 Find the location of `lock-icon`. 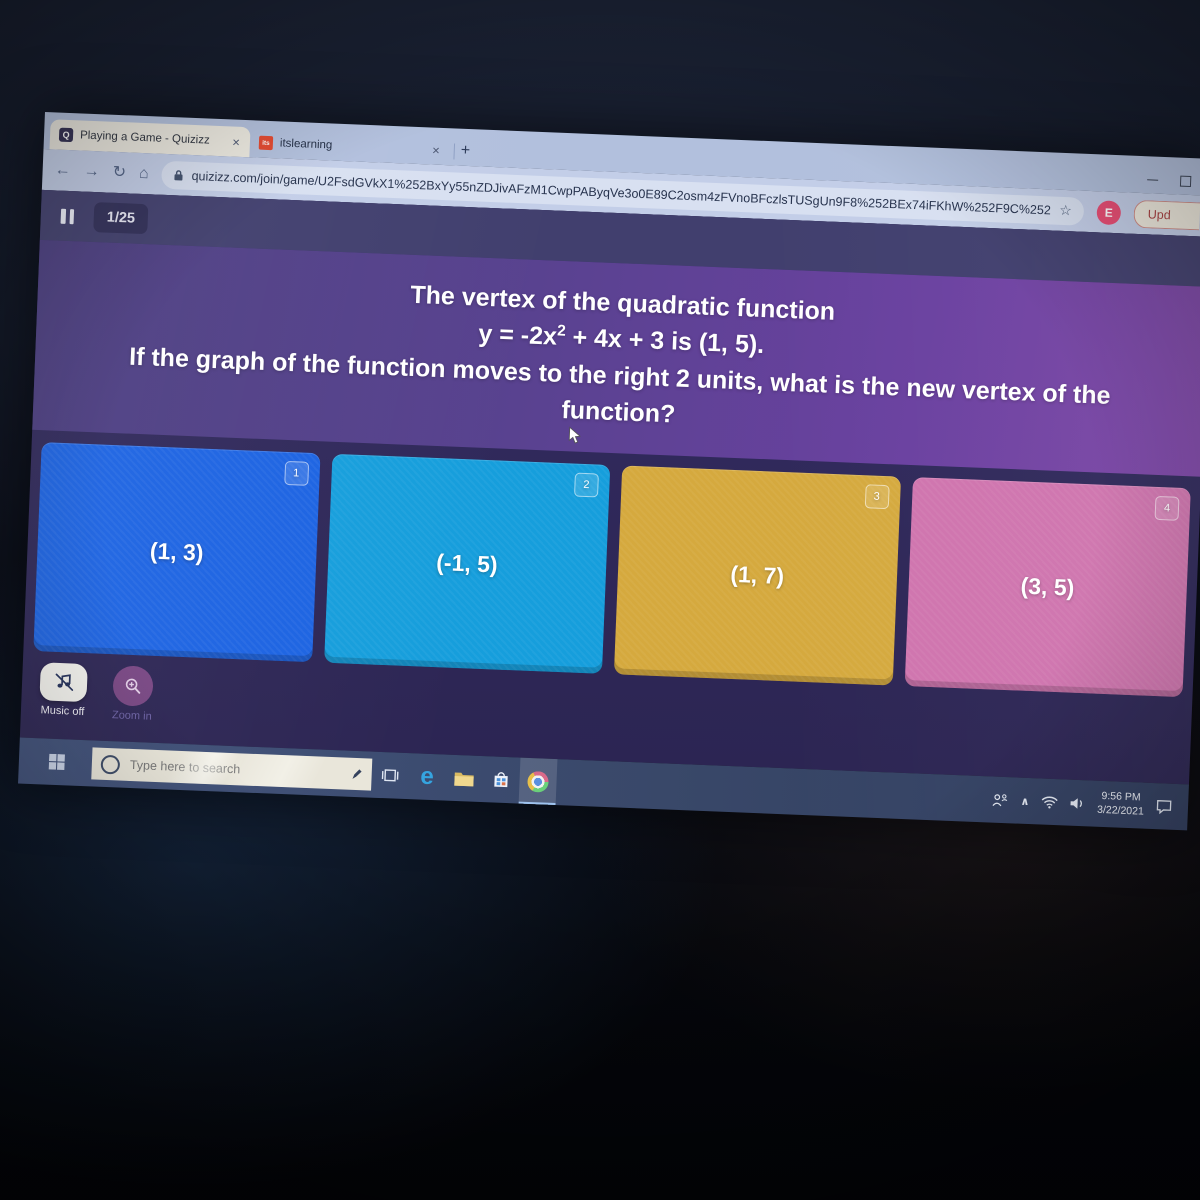

lock-icon is located at coordinates (178, 175).